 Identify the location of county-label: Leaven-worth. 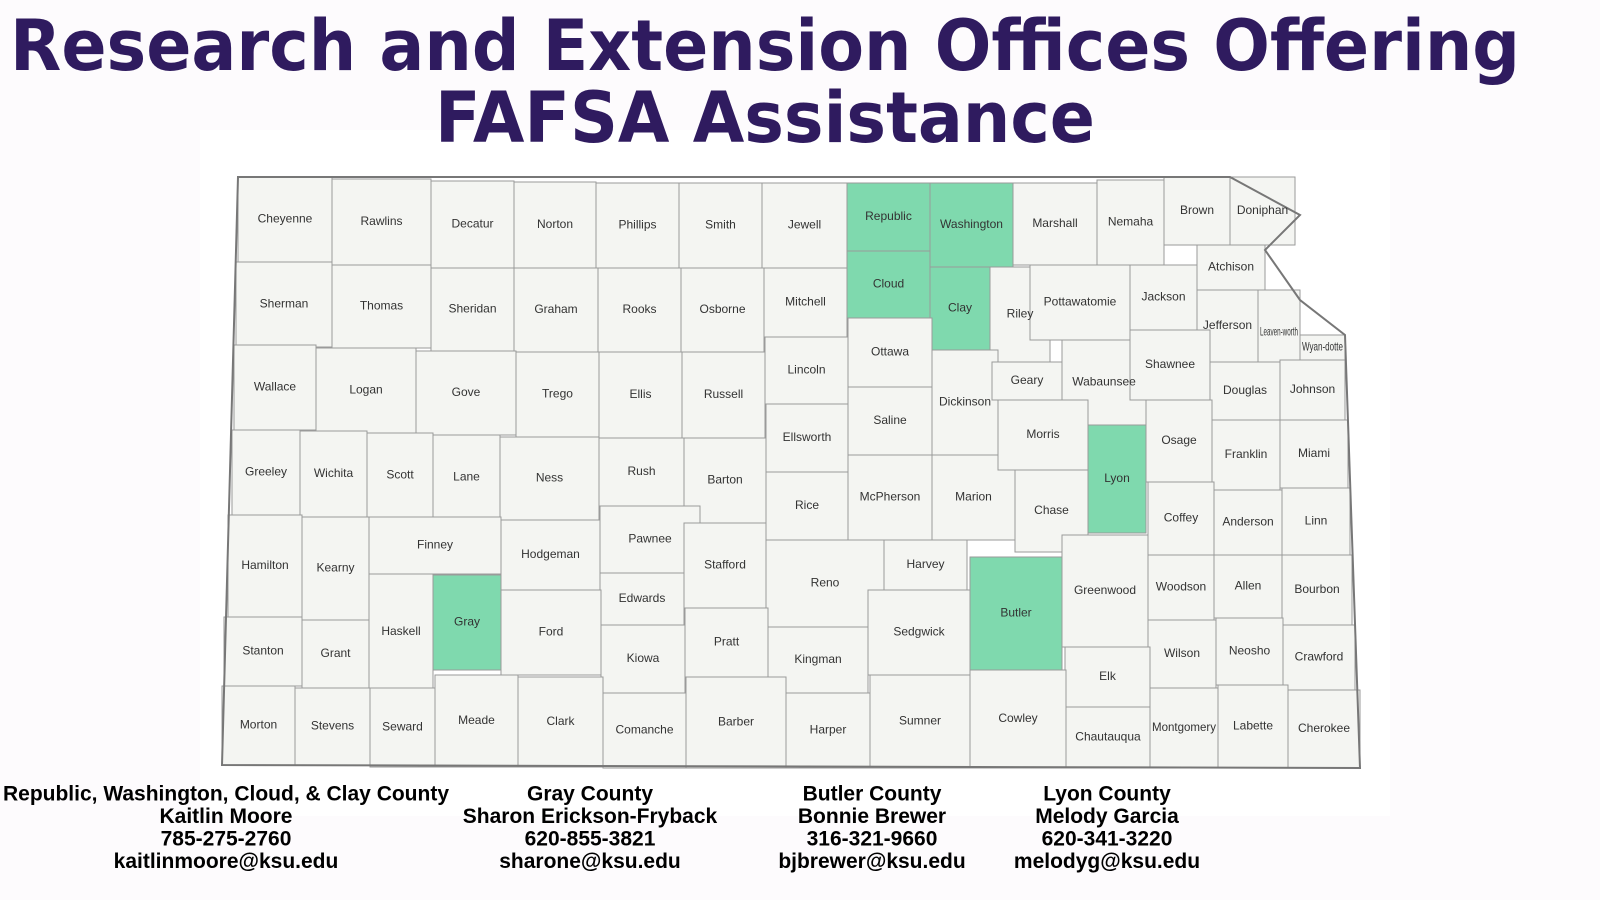
(1279, 332).